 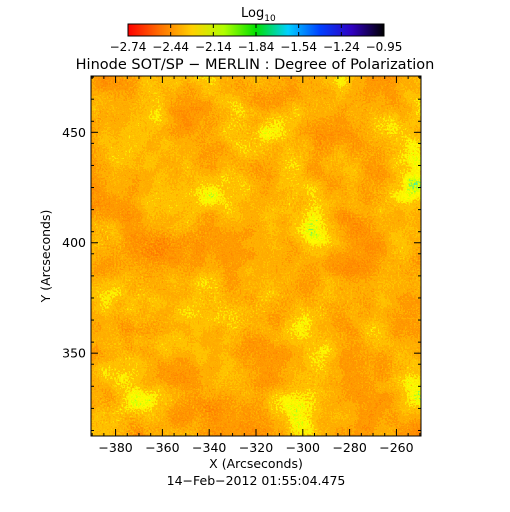 What do you see at coordinates (303, 447) in the screenshot?
I see `x-tick-label: −300` at bounding box center [303, 447].